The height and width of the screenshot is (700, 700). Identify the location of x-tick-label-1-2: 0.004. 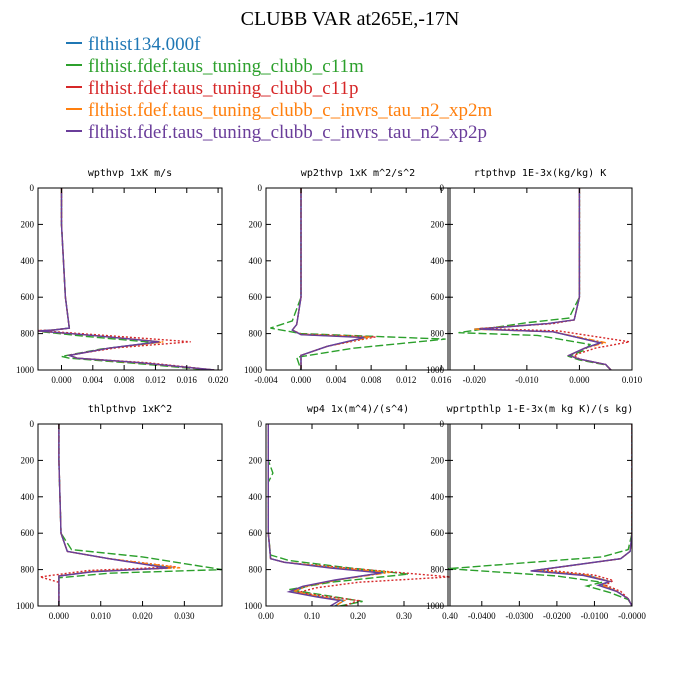
(336, 380).